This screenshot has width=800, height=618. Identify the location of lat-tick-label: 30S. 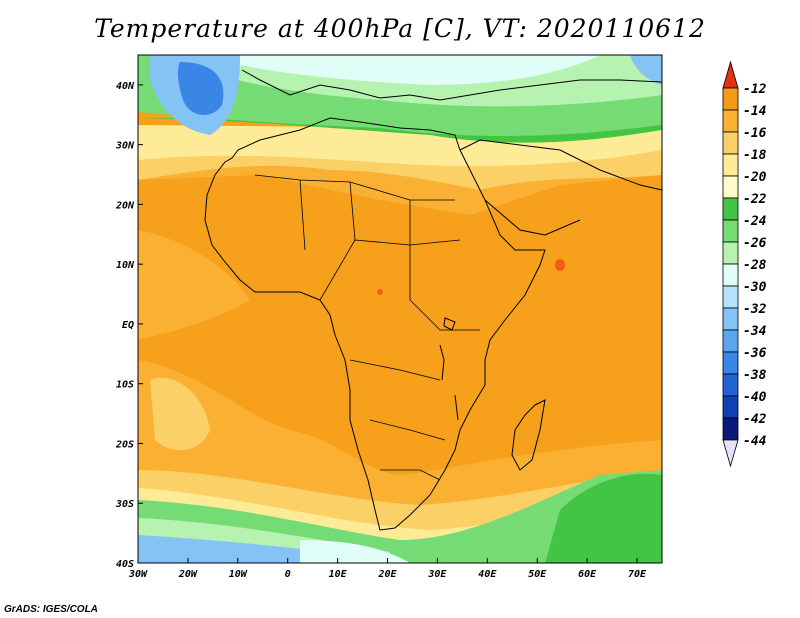
(124, 504).